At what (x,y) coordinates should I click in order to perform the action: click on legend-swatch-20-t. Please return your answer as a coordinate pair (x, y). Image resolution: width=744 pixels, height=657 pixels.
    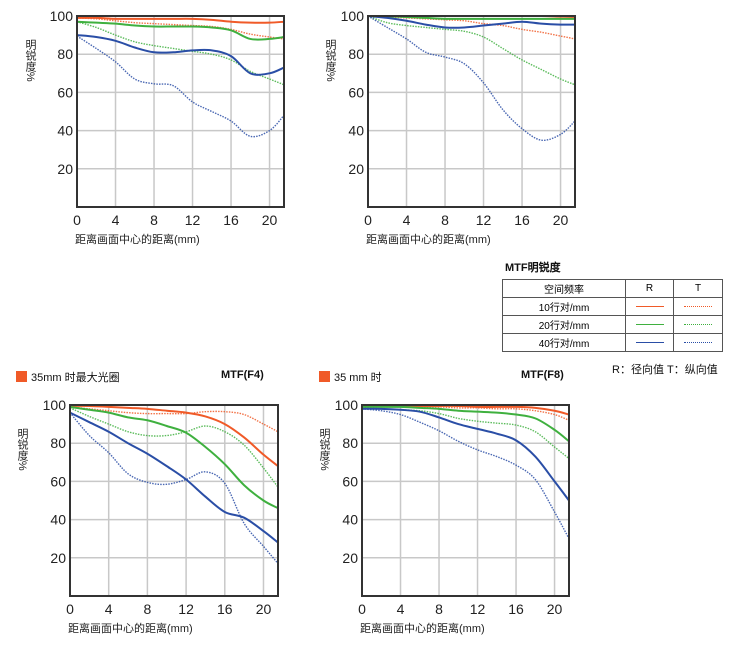
    Looking at the image, I should click on (698, 324).